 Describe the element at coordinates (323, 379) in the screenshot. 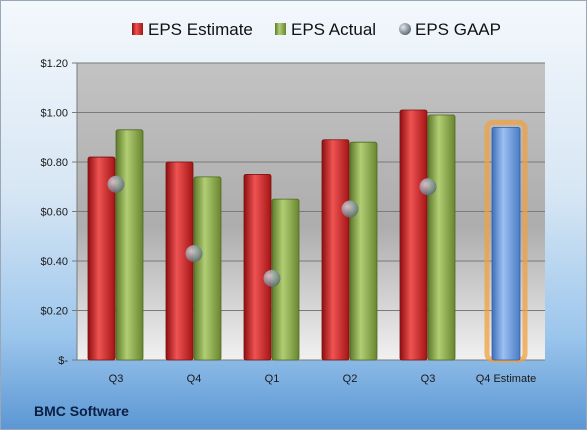

I see `x-axis: Q3 Q4 Q1 Q2 Q3 Q4 Estimate` at that location.